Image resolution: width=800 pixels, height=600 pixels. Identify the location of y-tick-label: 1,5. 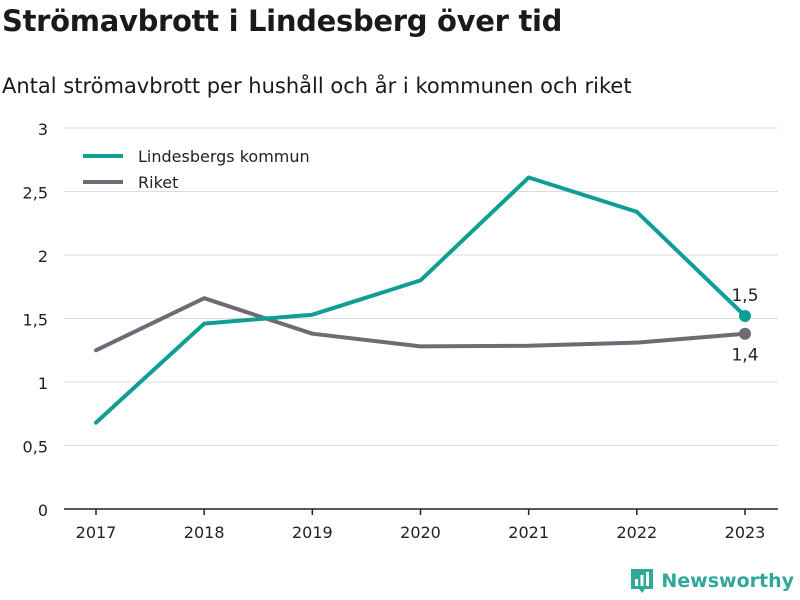
(35, 320).